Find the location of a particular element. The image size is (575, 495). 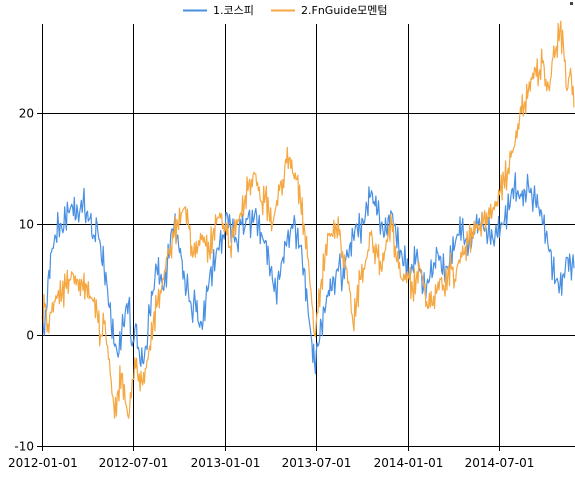

y-tick-label: 20 is located at coordinates (26, 114).